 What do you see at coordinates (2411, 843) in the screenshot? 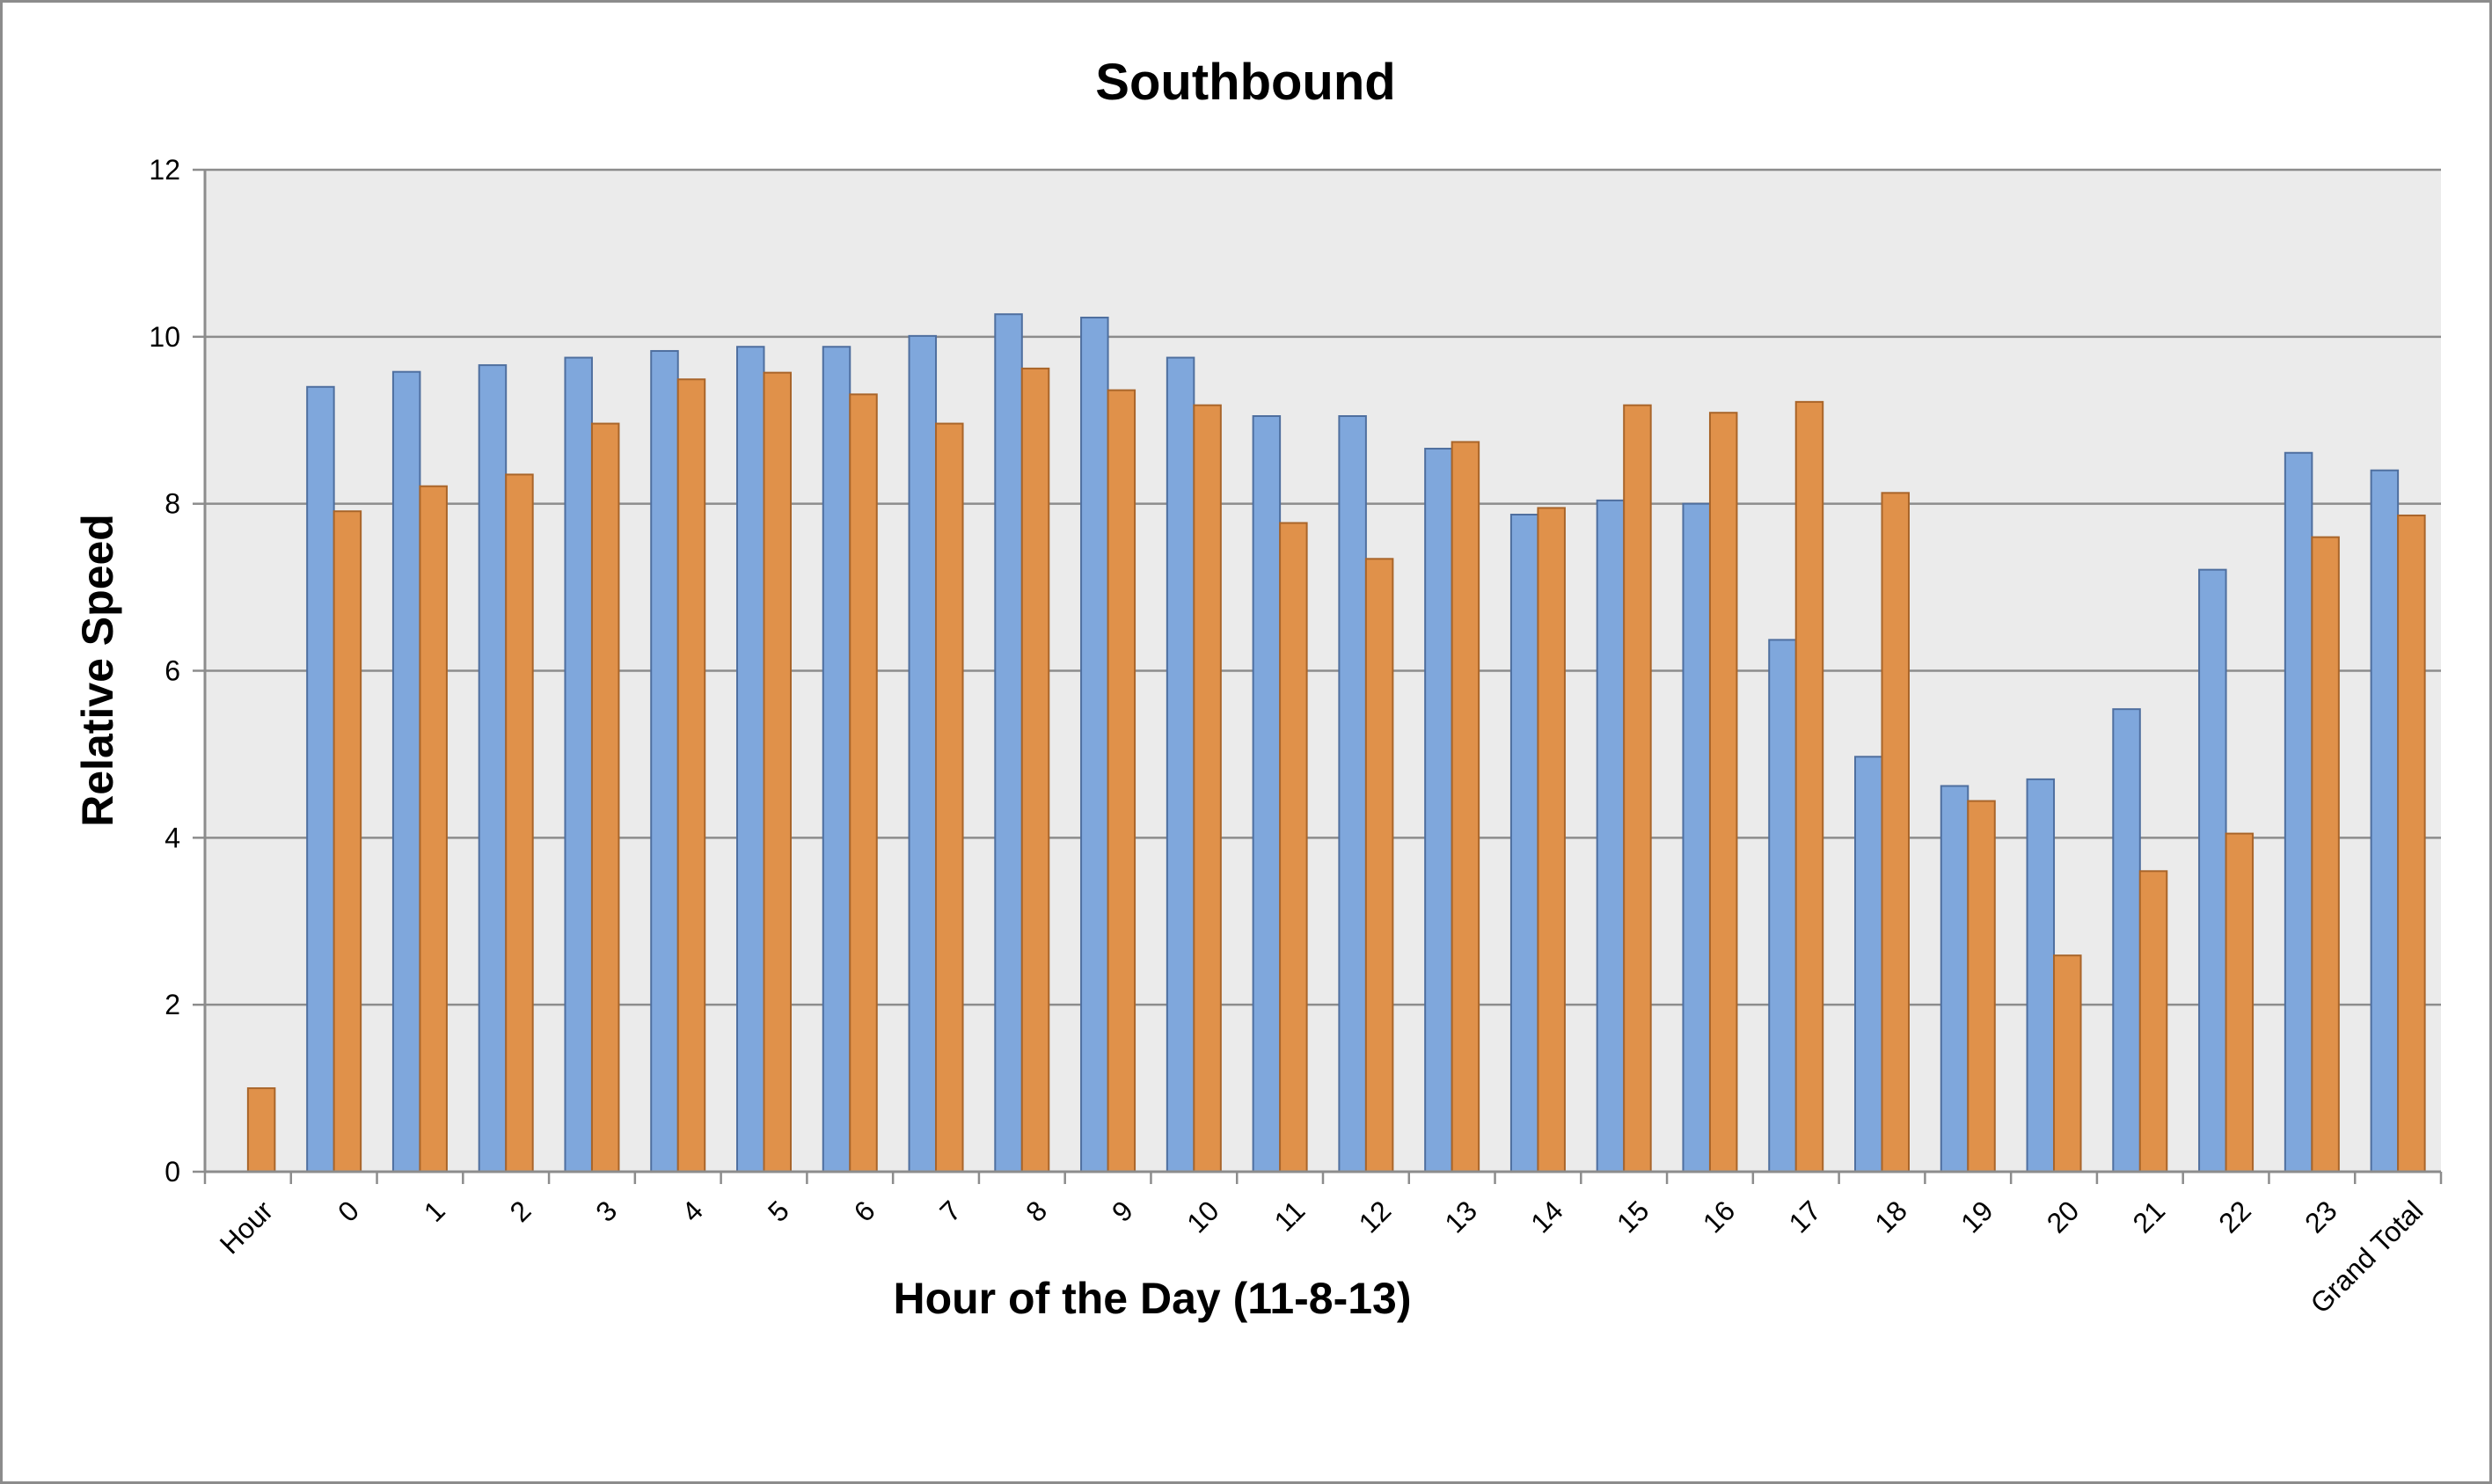
I see `bar-orange-grand-total` at bounding box center [2411, 843].